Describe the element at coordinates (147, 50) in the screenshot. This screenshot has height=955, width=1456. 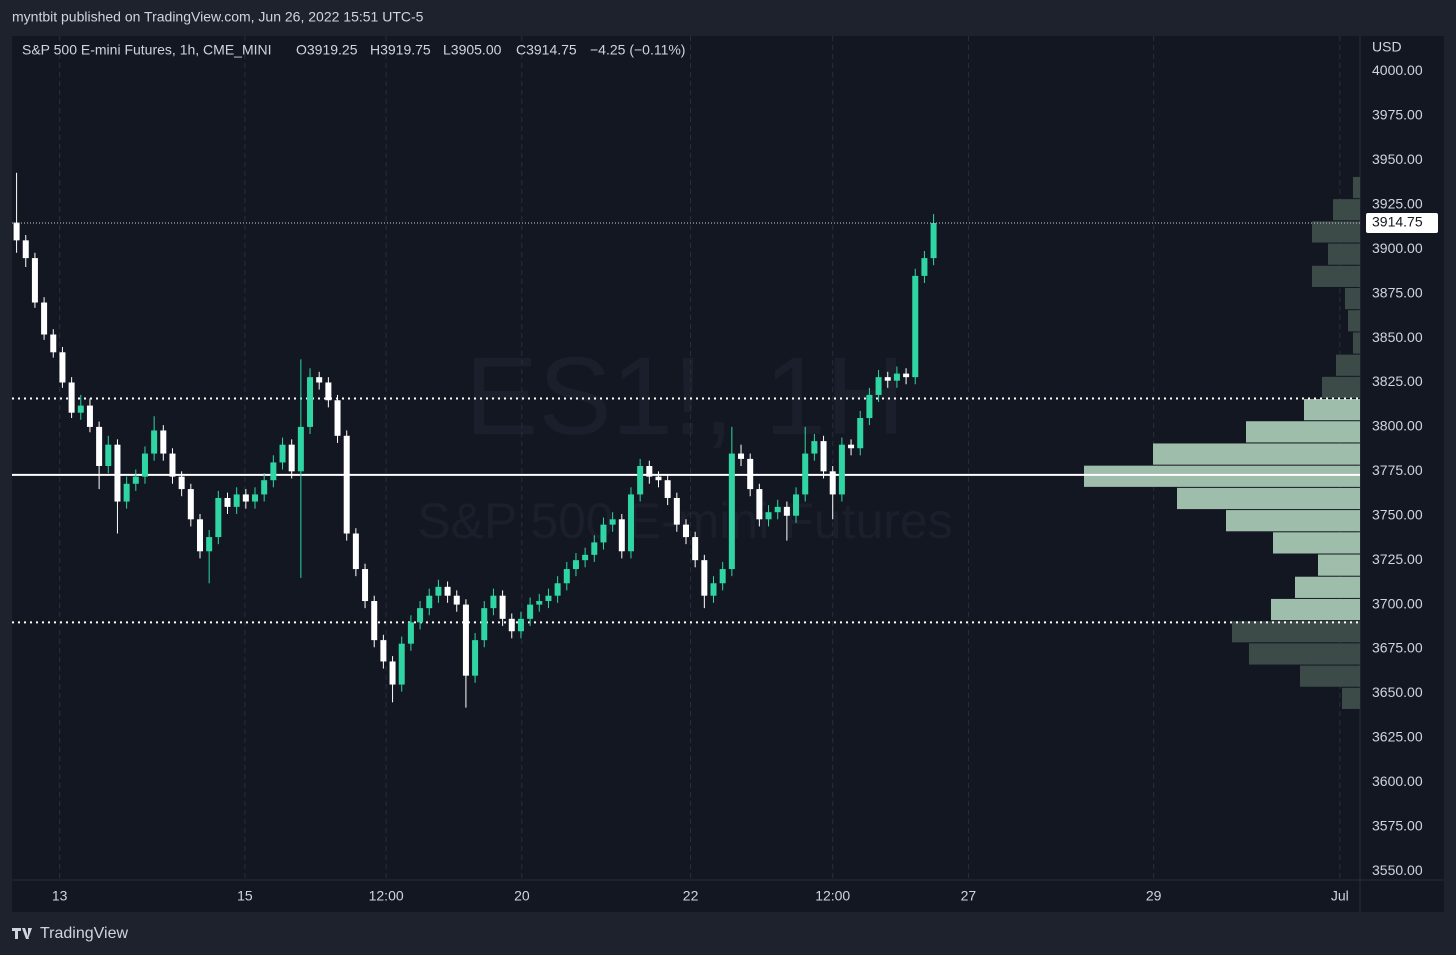
I see `symbol: S&P 500 E-mini Futures, 1h, CME_MINI` at that location.